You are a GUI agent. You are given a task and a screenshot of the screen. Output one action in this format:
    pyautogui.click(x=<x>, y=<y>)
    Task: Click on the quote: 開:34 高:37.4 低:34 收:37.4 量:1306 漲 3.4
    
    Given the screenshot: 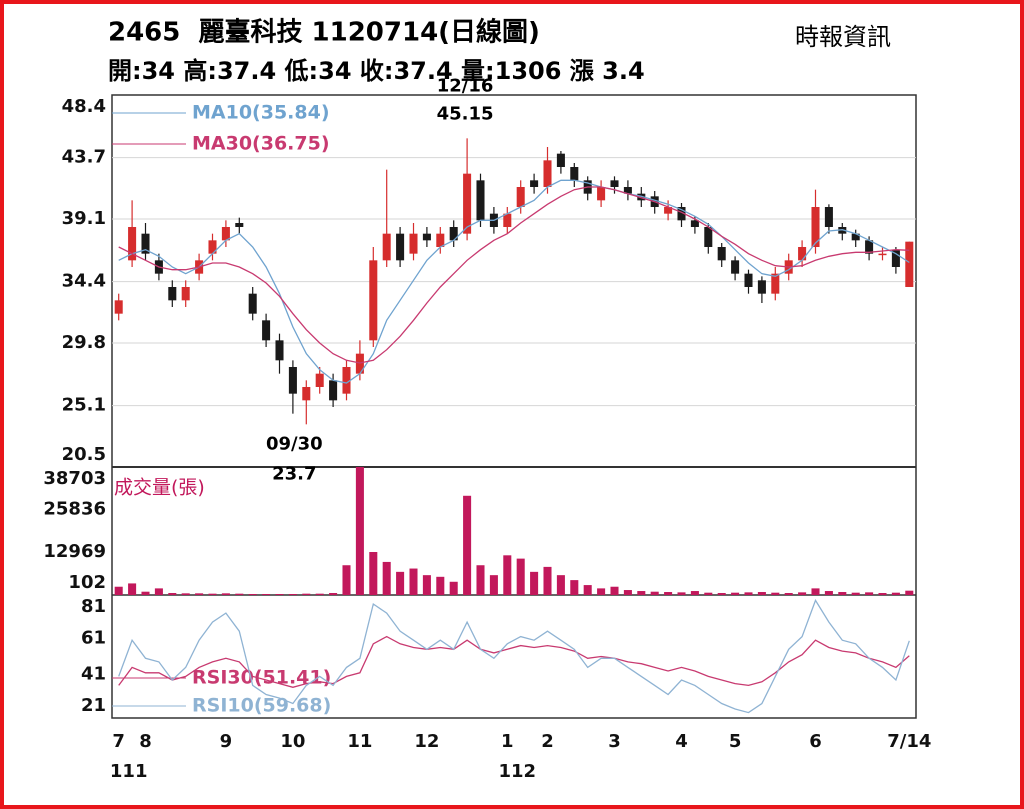 What is the action you would take?
    pyautogui.click(x=376, y=71)
    